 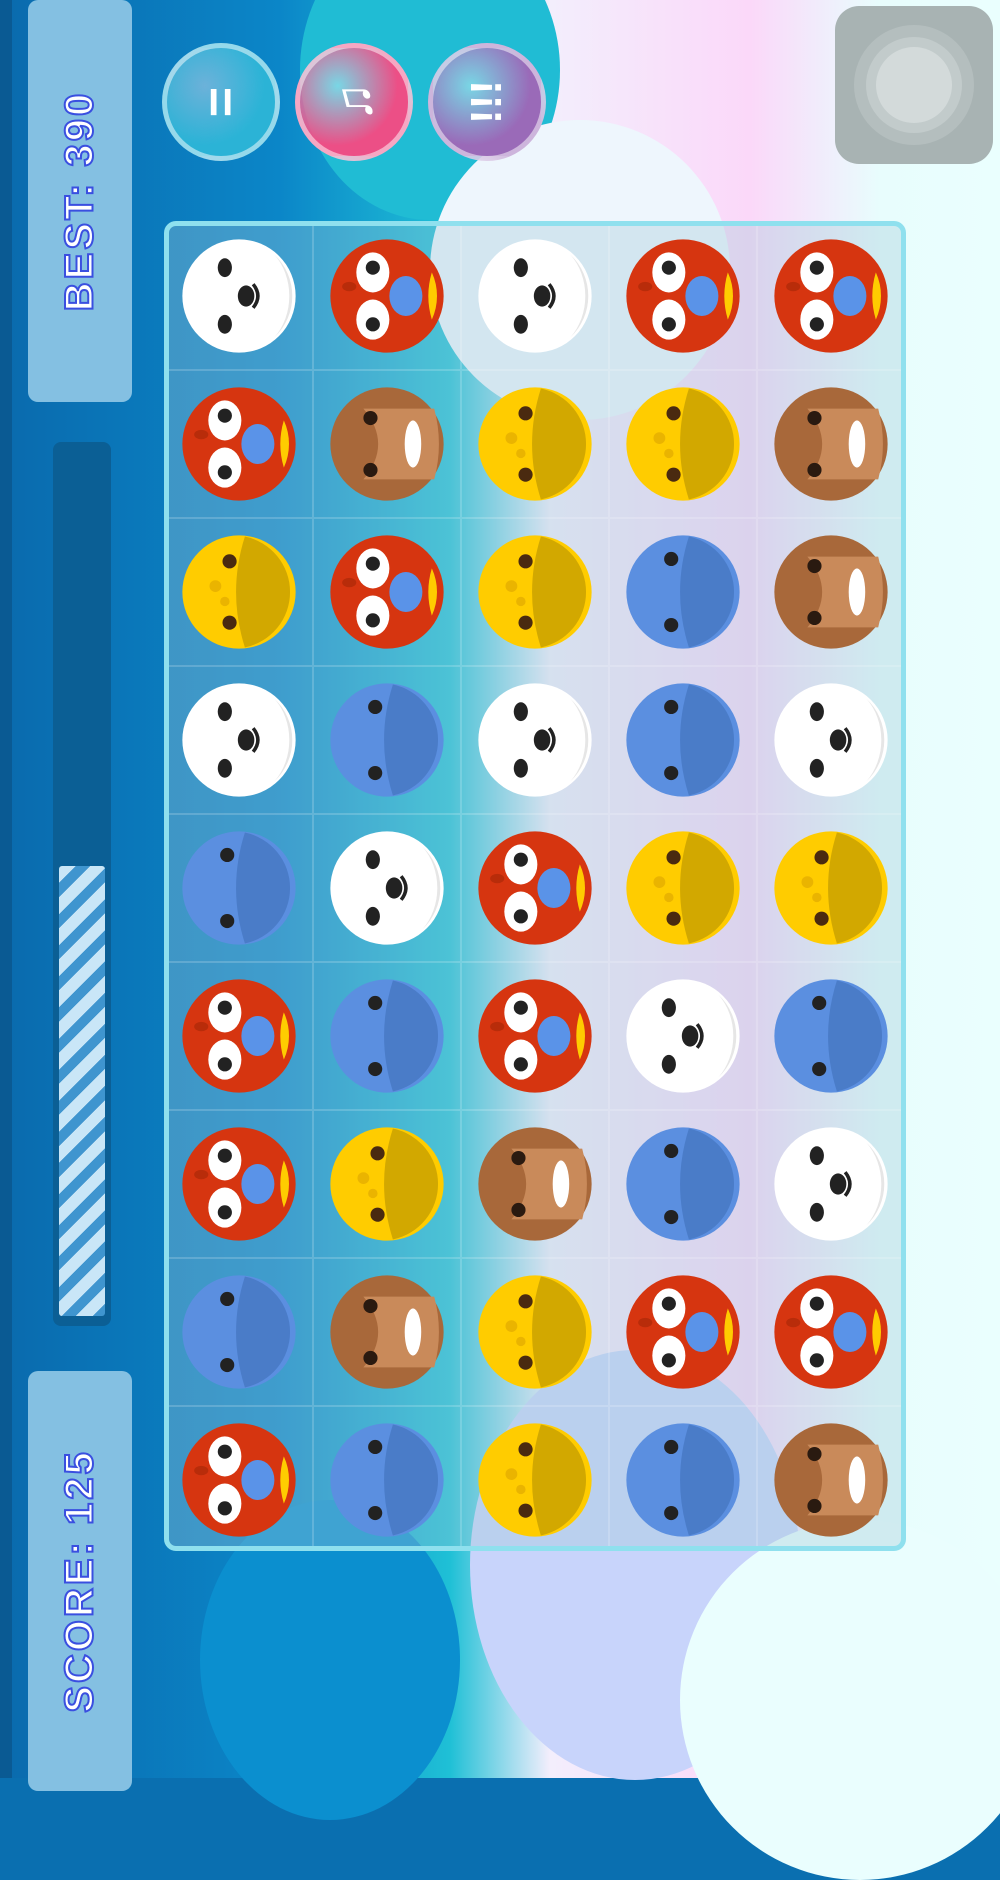 I want to click on music-button: ♫, so click(x=354, y=102).